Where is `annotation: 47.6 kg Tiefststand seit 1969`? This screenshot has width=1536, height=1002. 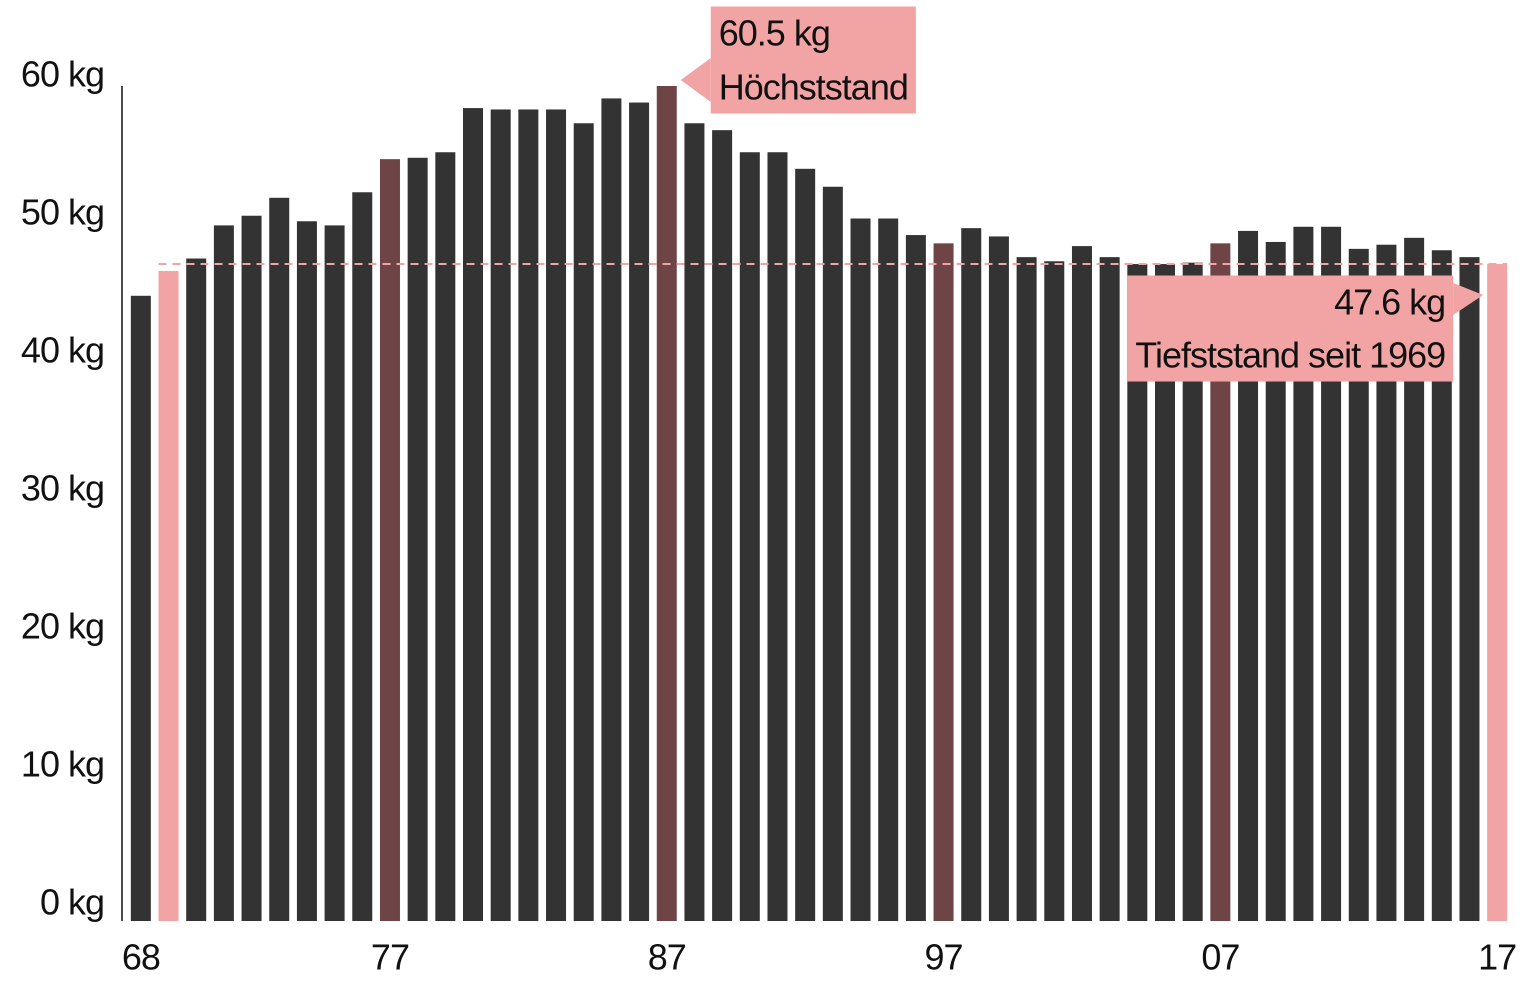 annotation: 47.6 kg Tiefststand seit 1969 is located at coordinates (1305, 328).